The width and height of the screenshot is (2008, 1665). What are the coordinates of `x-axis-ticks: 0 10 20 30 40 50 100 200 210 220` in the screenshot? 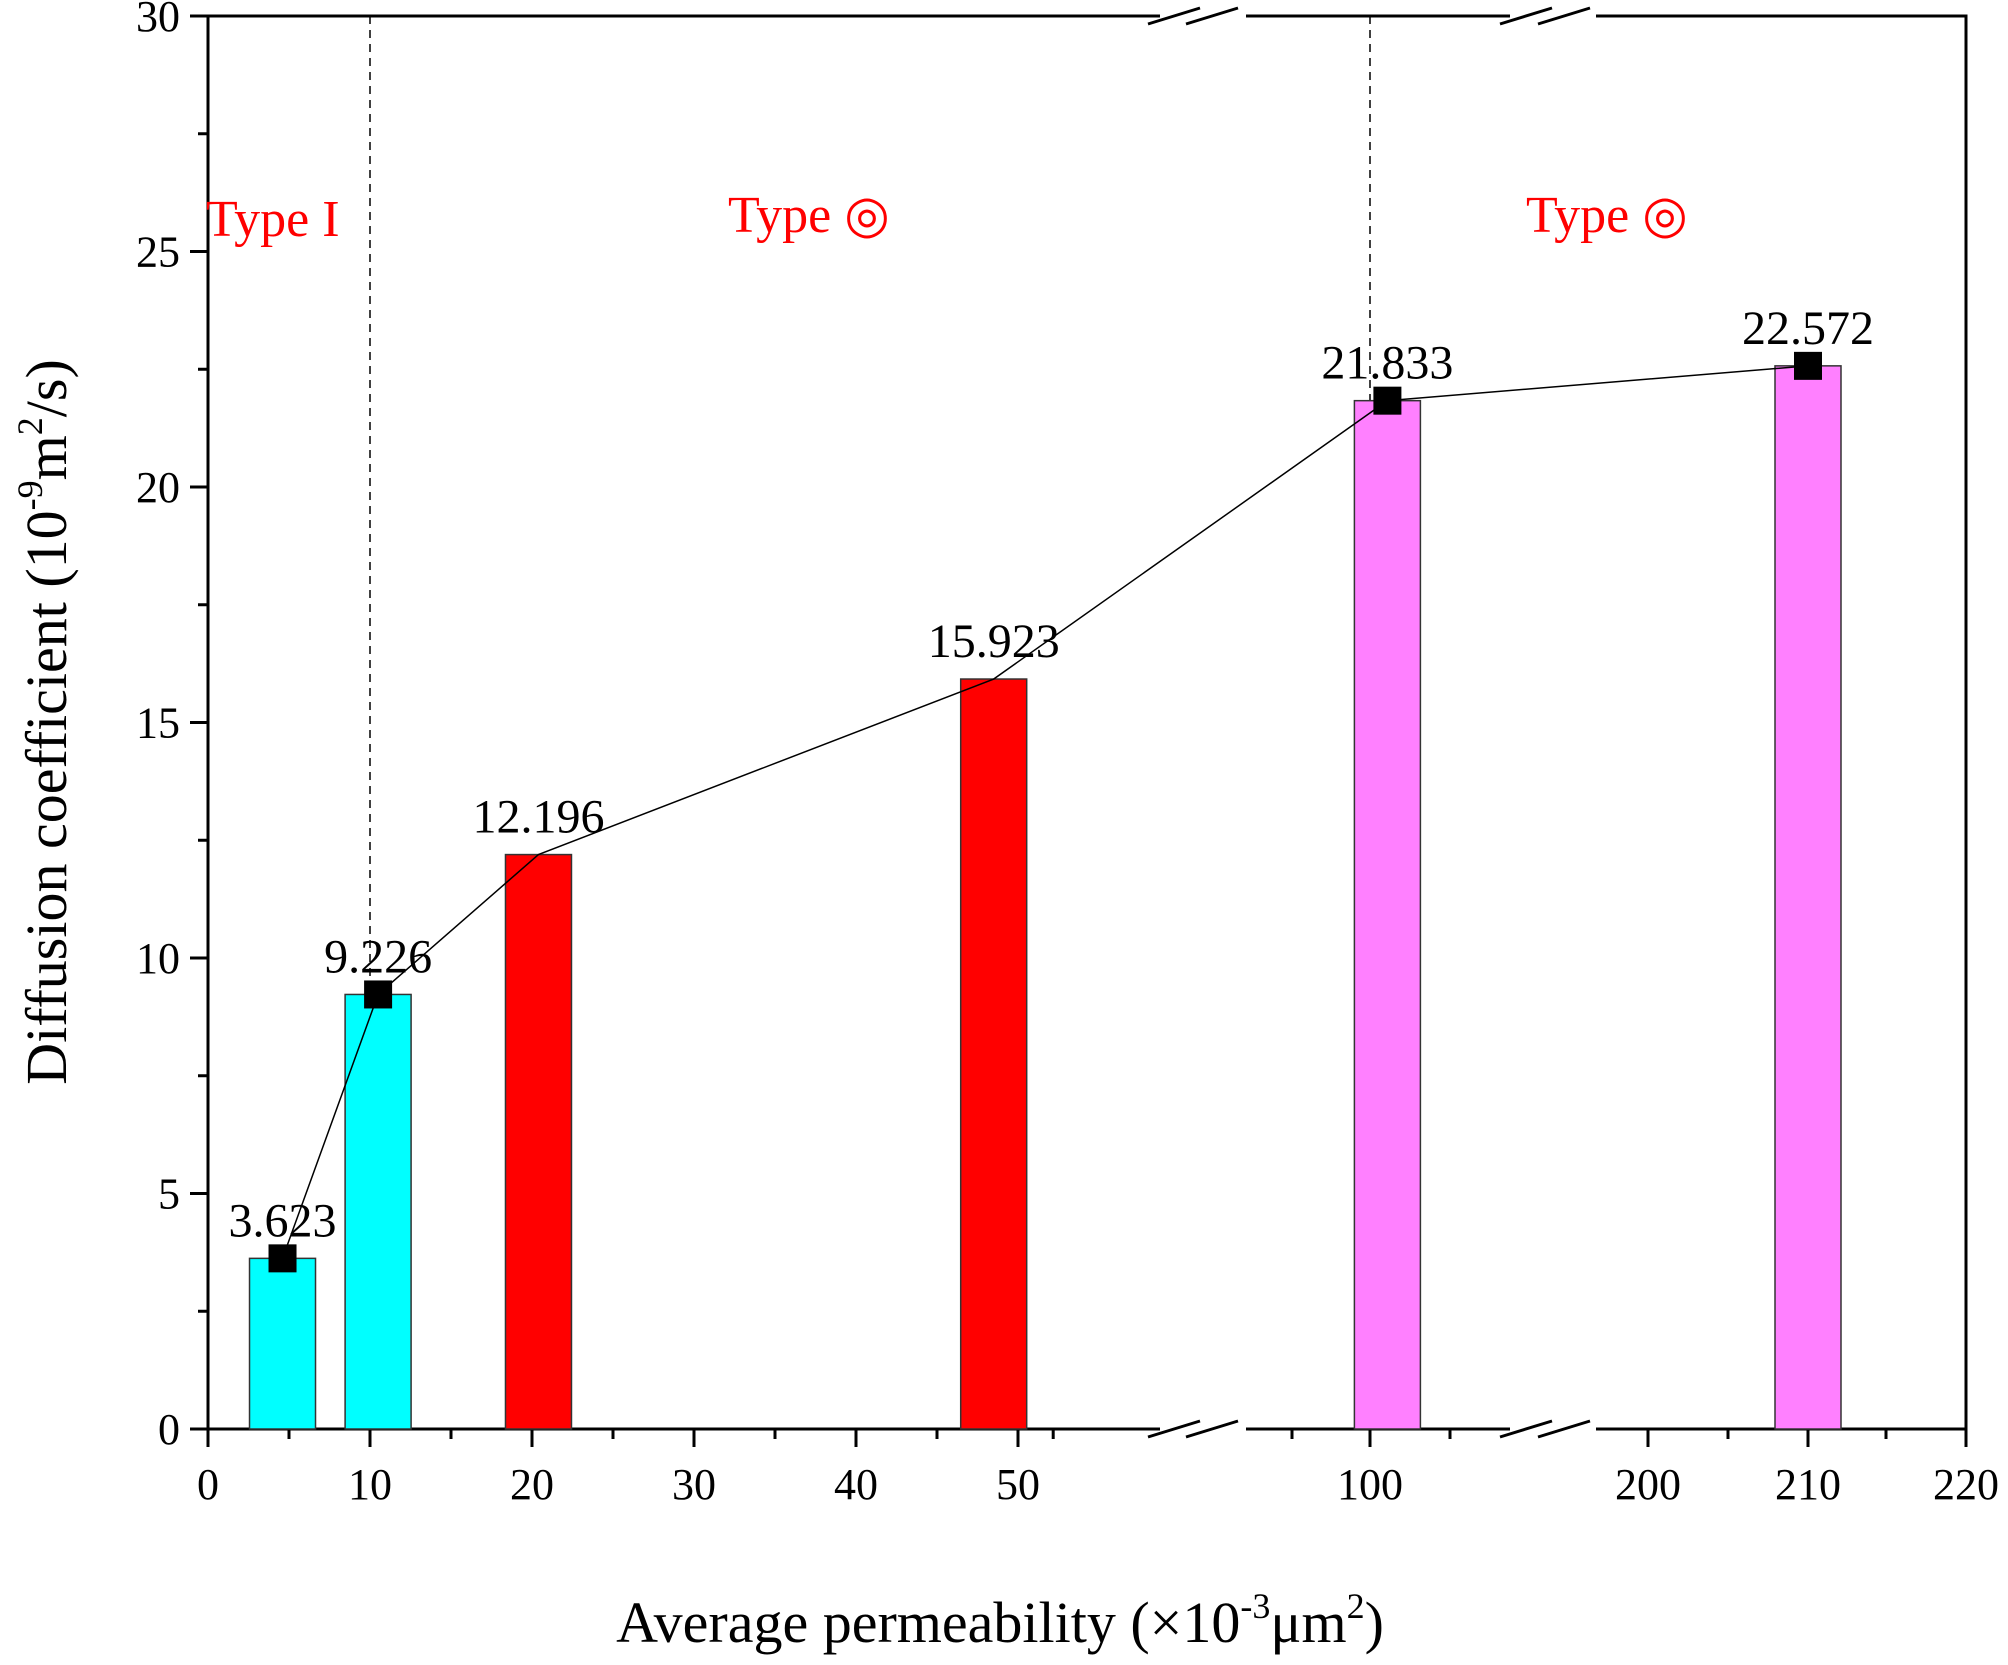 It's located at (1098, 1469).